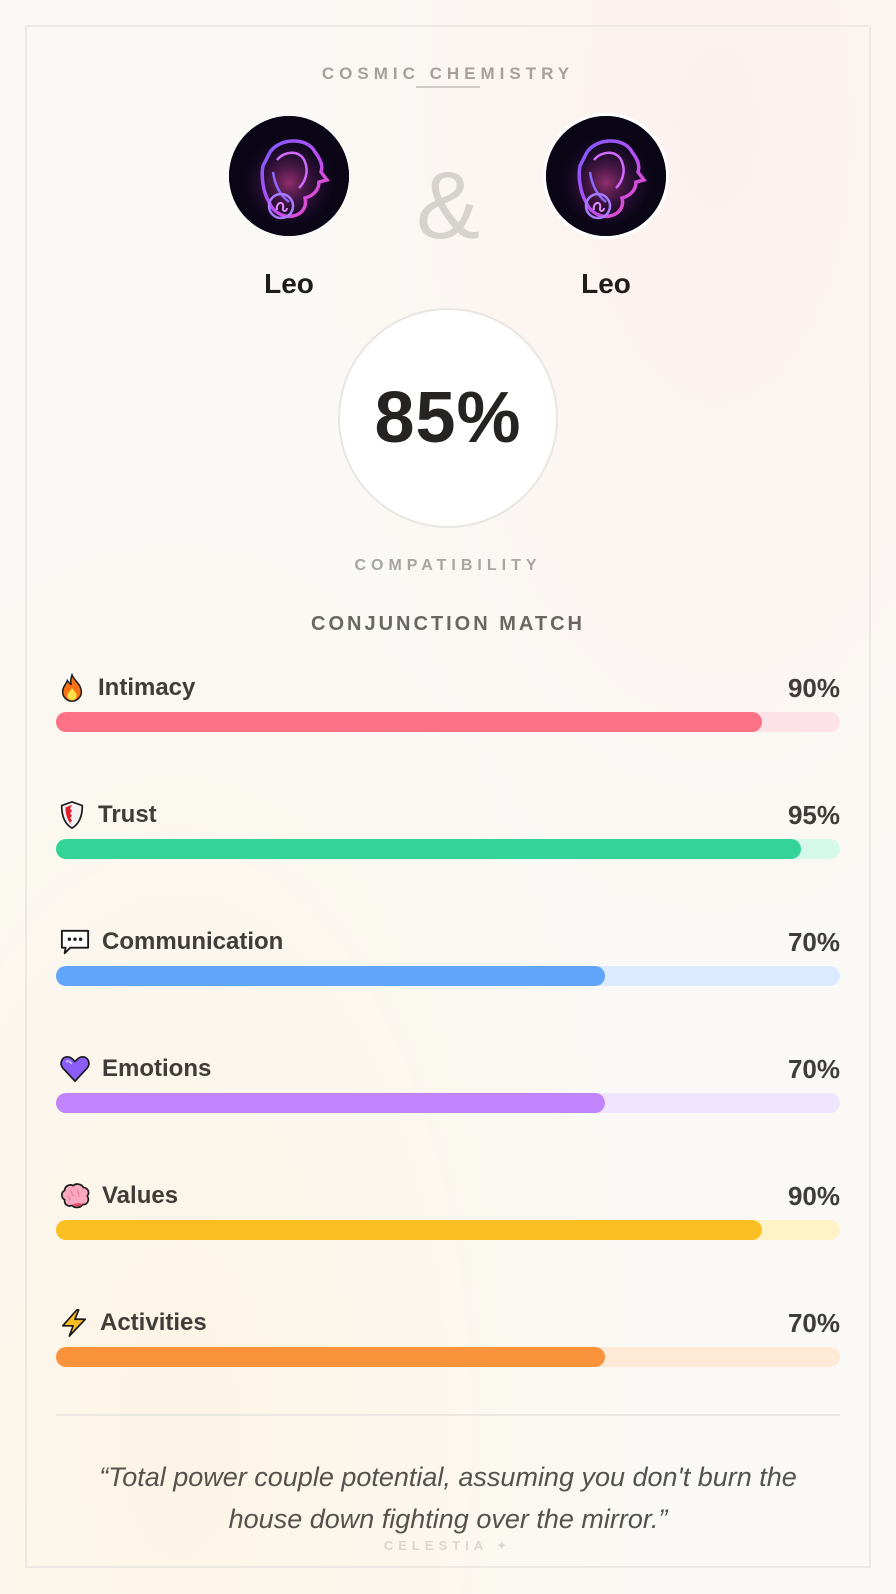 This screenshot has height=1594, width=896. I want to click on compatibility-score: 85%, so click(448, 418).